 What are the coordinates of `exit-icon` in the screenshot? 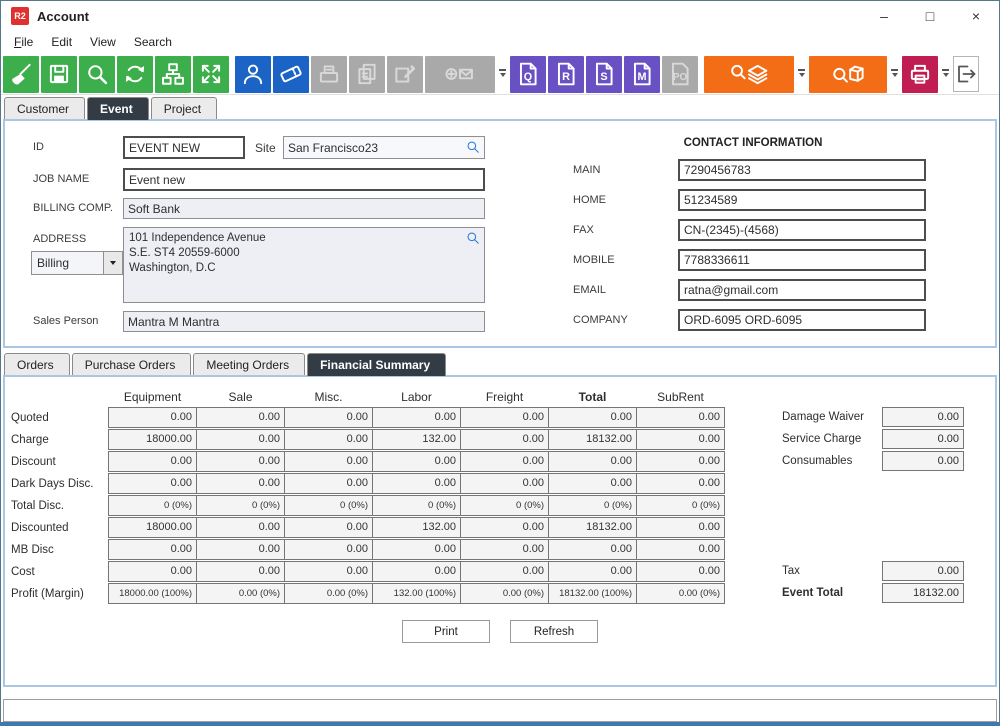 It's located at (967, 74).